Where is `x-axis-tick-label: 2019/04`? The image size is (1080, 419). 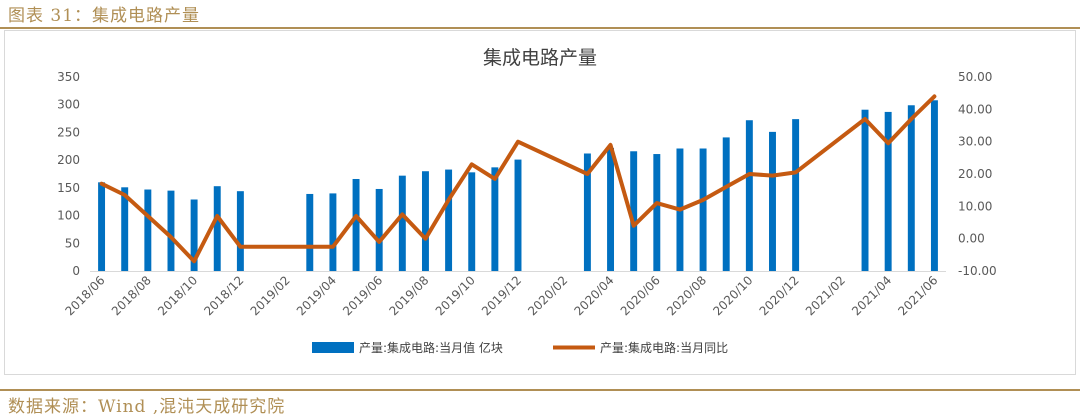 x-axis-tick-label: 2019/04 is located at coordinates (316, 295).